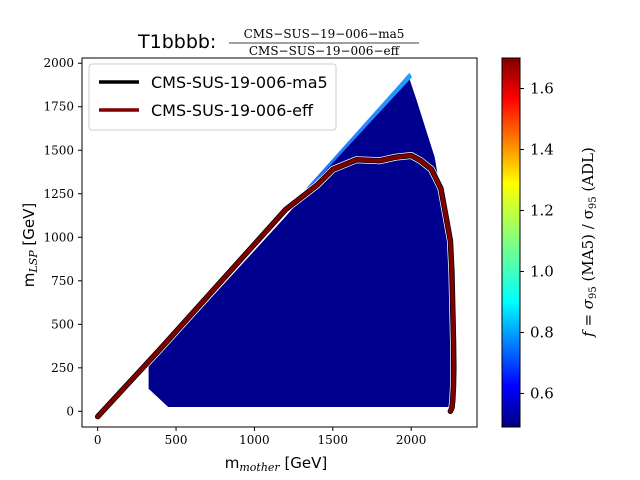 The height and width of the screenshot is (480, 640). Describe the element at coordinates (58, 63) in the screenshot. I see `y-tick-label: 2000` at that location.